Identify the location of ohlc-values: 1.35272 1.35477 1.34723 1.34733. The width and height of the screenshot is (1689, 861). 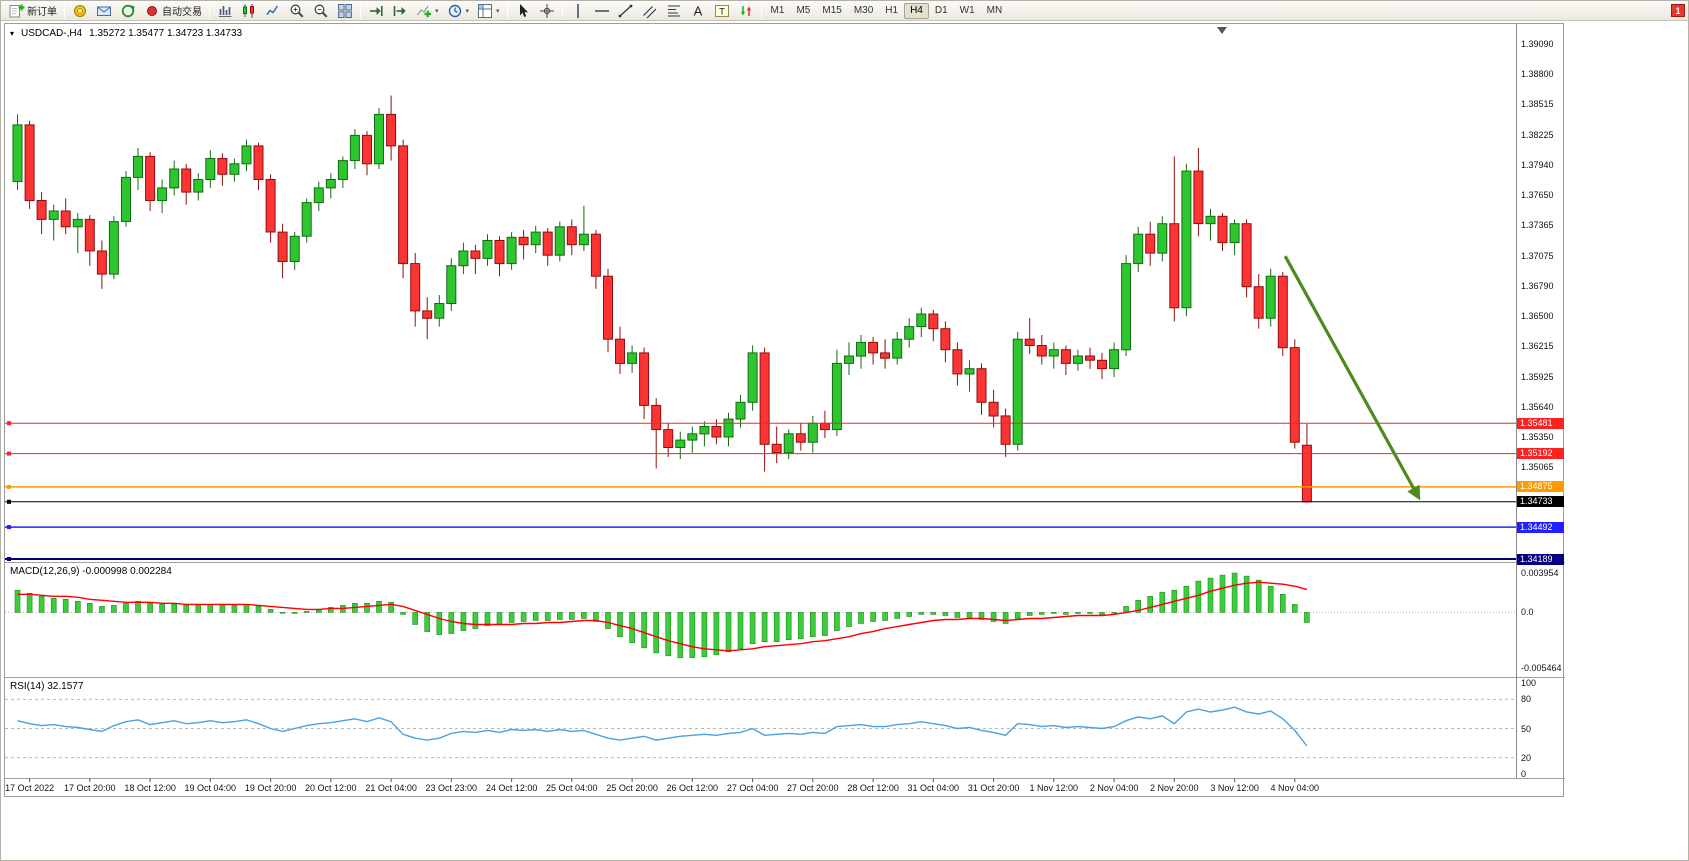
(166, 33).